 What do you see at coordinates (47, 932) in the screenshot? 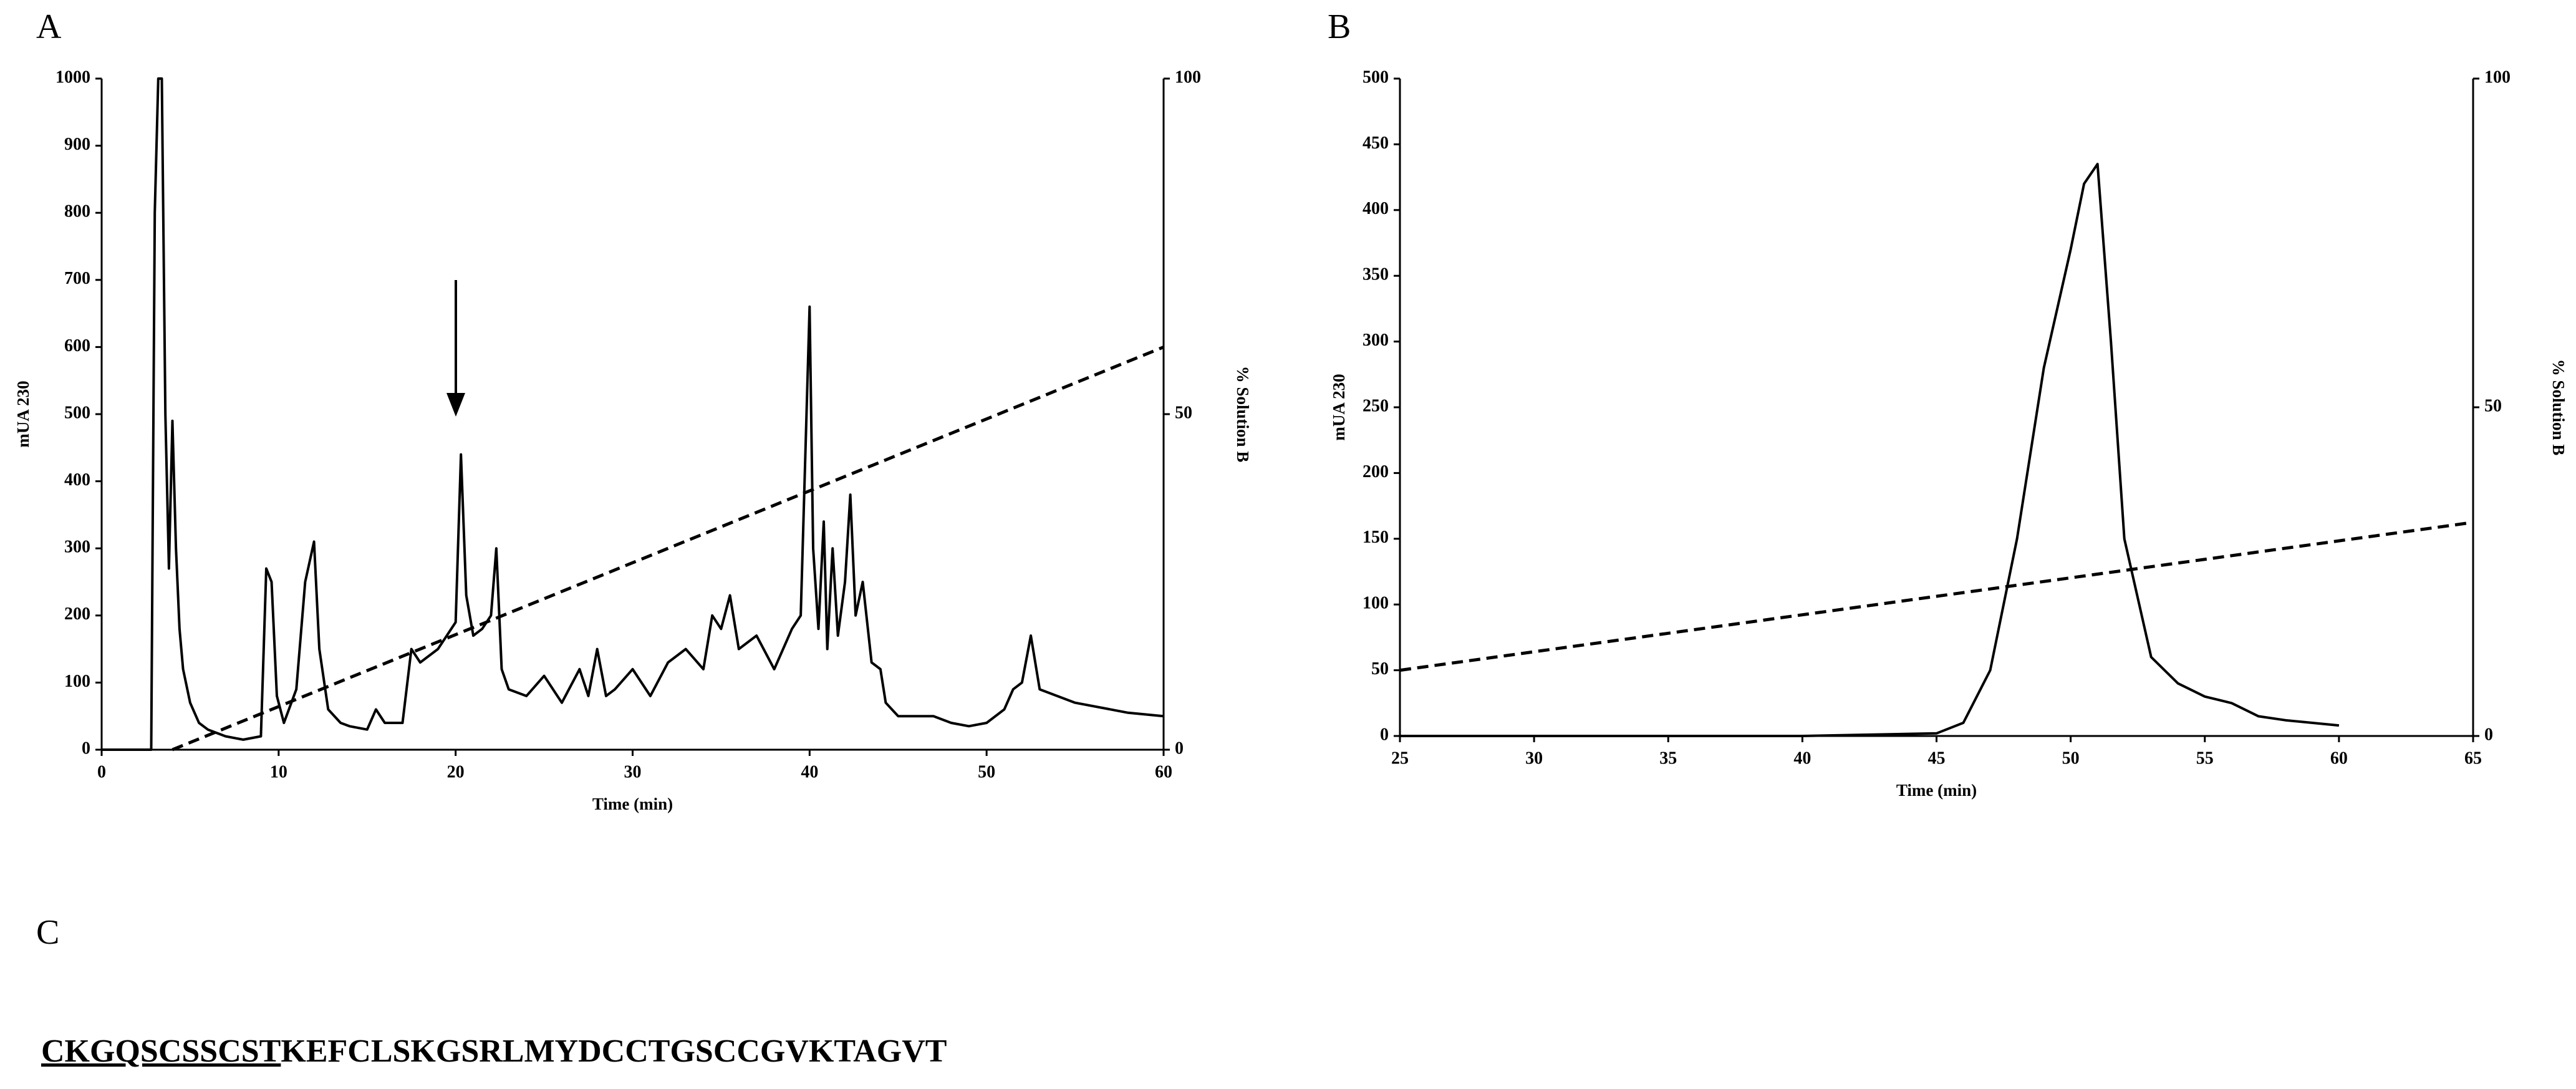
I see `panel-label: C` at bounding box center [47, 932].